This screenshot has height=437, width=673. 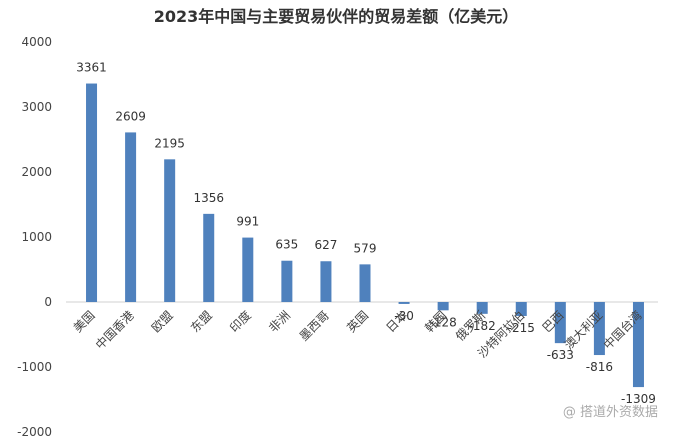 What do you see at coordinates (365, 248) in the screenshot?
I see `data-label: 579` at bounding box center [365, 248].